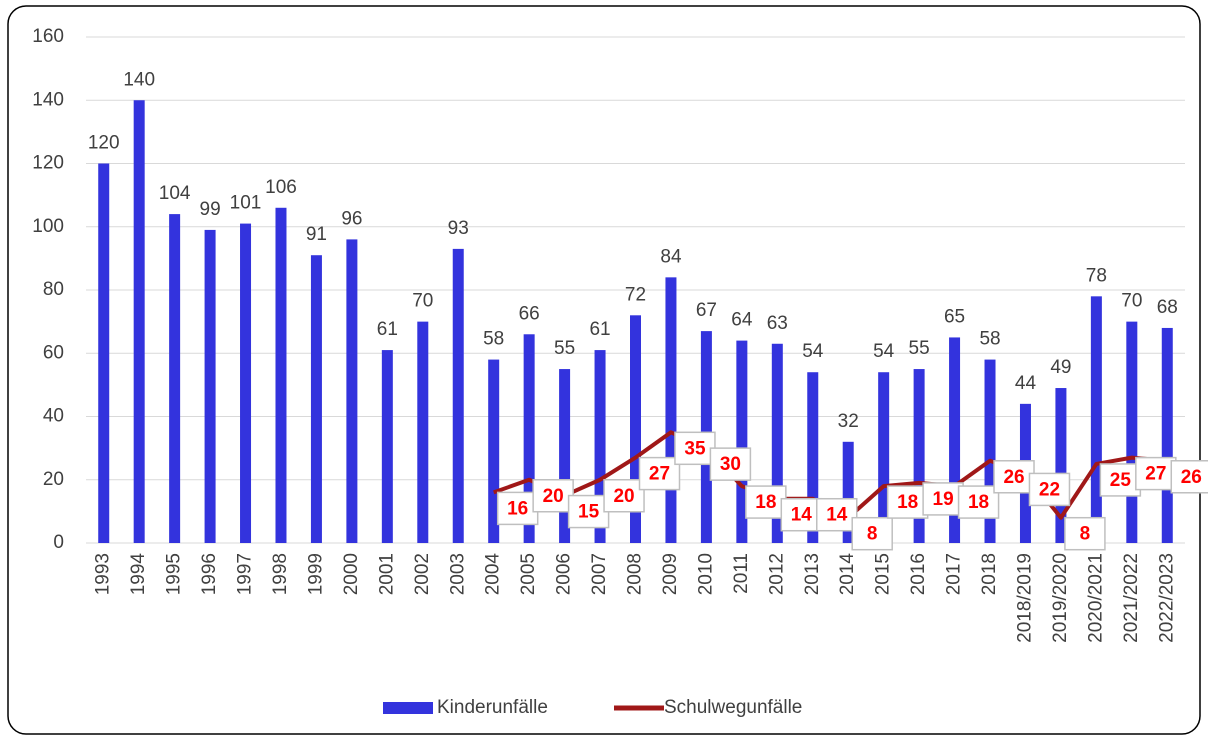 This screenshot has width=1208, height=740. I want to click on x-tick-label: 2018/2019, so click(1024, 598).